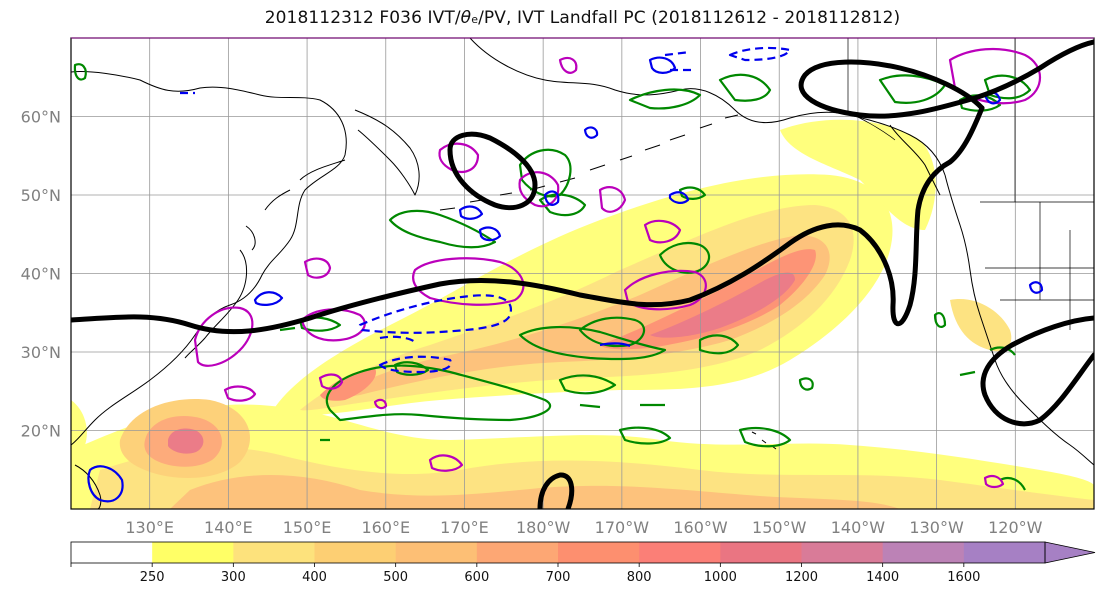  What do you see at coordinates (580, 317) in the screenshot?
I see `ivt-ar-inner` at bounding box center [580, 317].